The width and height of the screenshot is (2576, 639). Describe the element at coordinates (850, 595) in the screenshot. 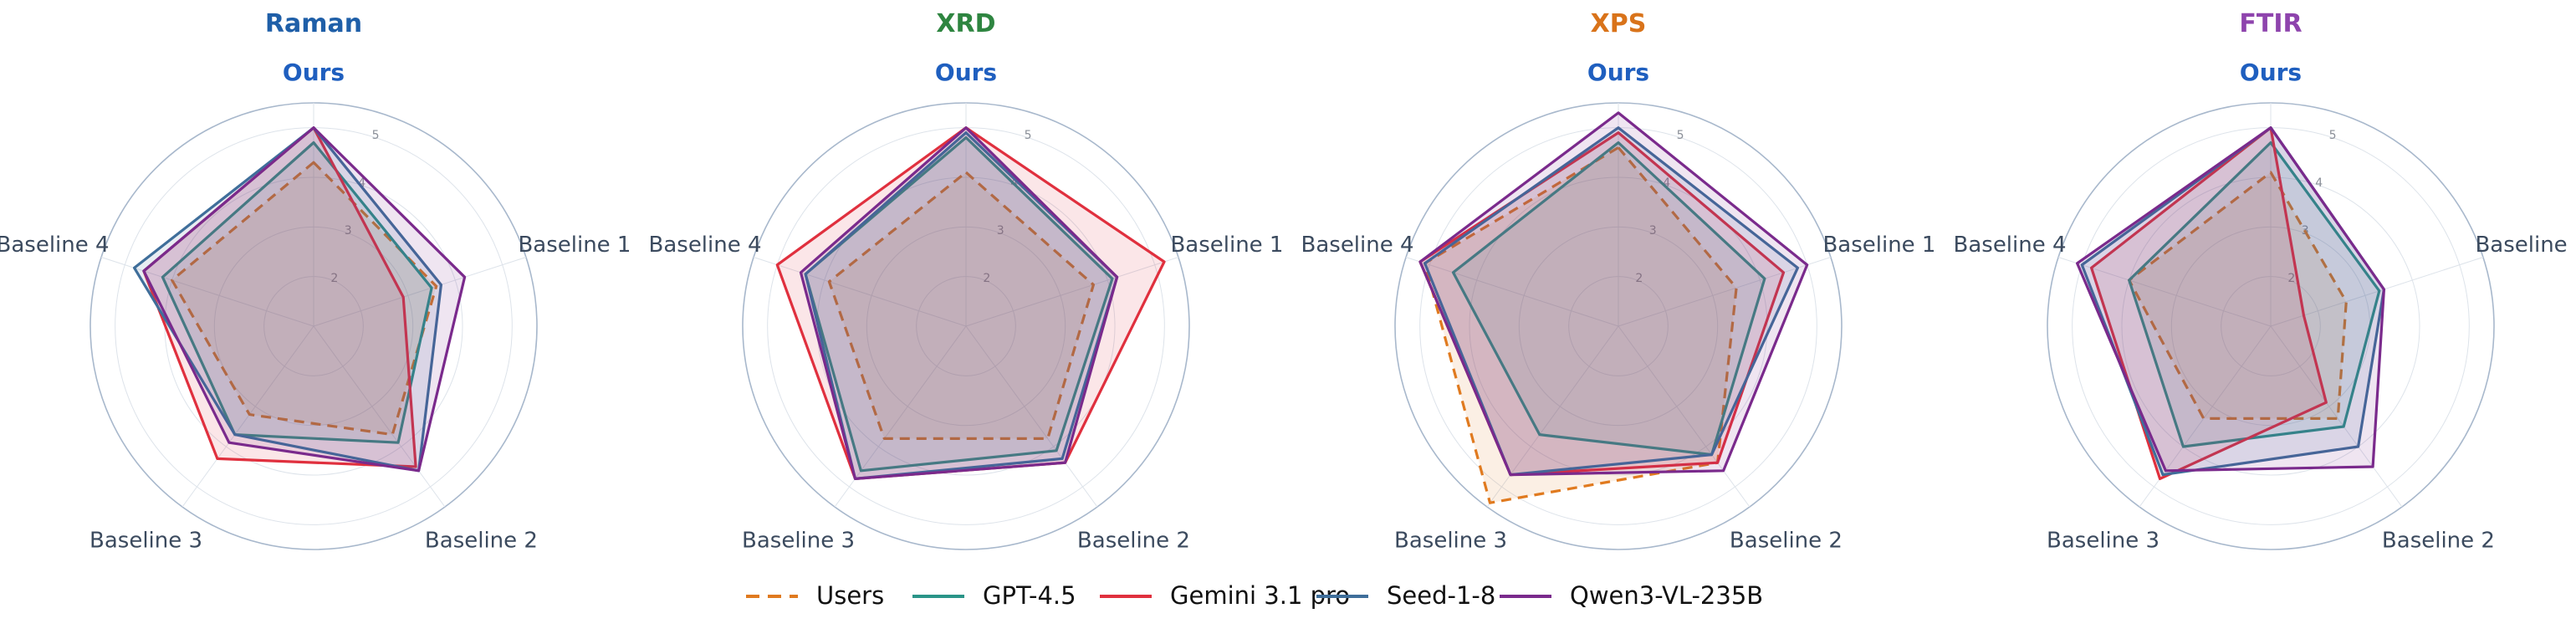

I see `legend-label: Users` at that location.